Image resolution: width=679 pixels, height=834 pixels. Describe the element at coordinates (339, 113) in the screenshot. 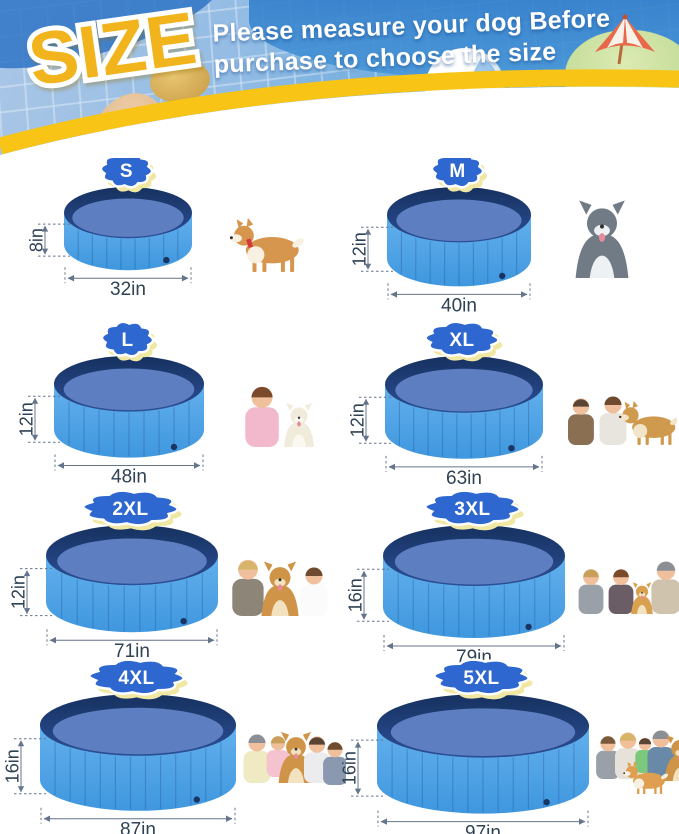

I see `yellow-swoosh-divider` at that location.